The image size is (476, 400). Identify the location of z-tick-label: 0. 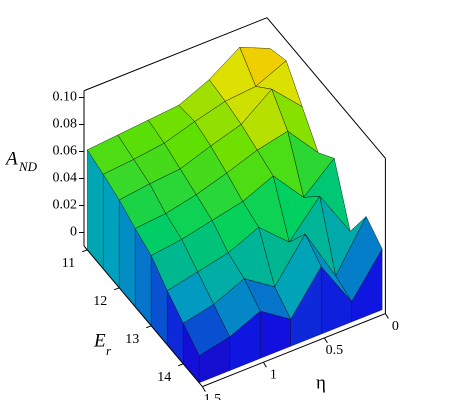
(73, 232).